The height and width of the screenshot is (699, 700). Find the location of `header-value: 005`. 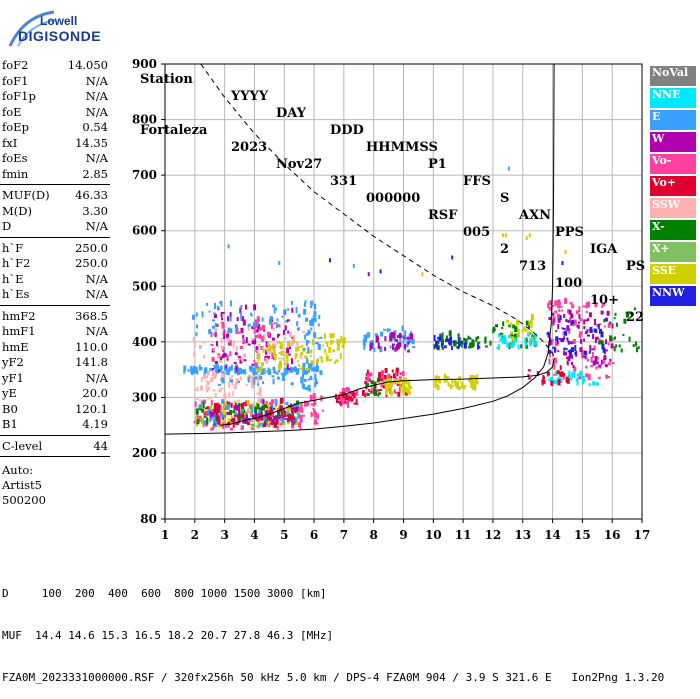

header-value: 005 is located at coordinates (477, 232).